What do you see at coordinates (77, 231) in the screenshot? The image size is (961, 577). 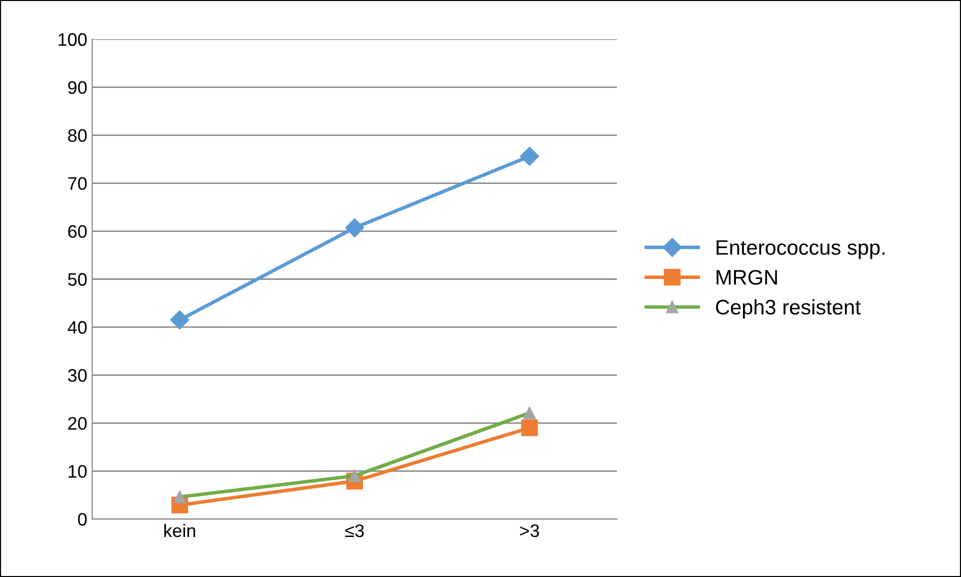 I see `y-tick-label: 60` at bounding box center [77, 231].